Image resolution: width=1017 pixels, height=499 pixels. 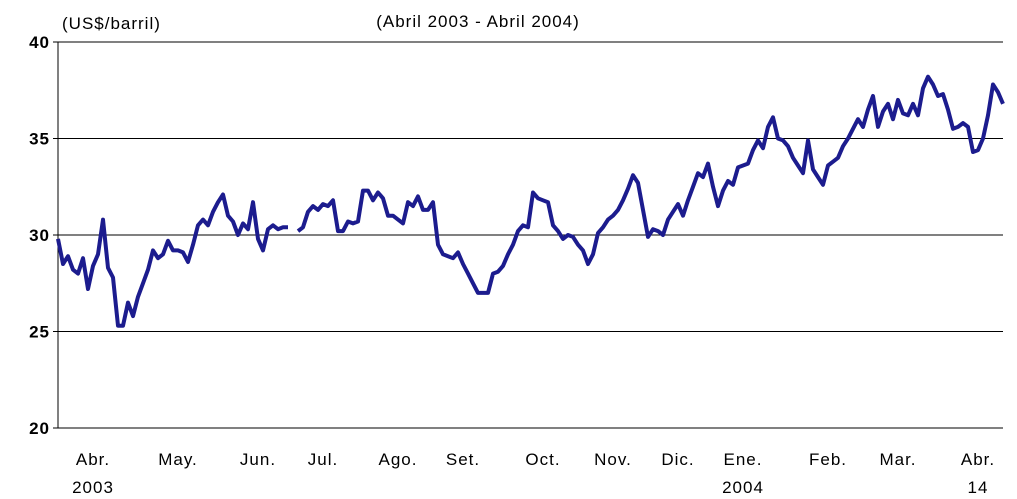 I want to click on chart-title: (Abril 2003 - Abril 2004), so click(x=478, y=21).